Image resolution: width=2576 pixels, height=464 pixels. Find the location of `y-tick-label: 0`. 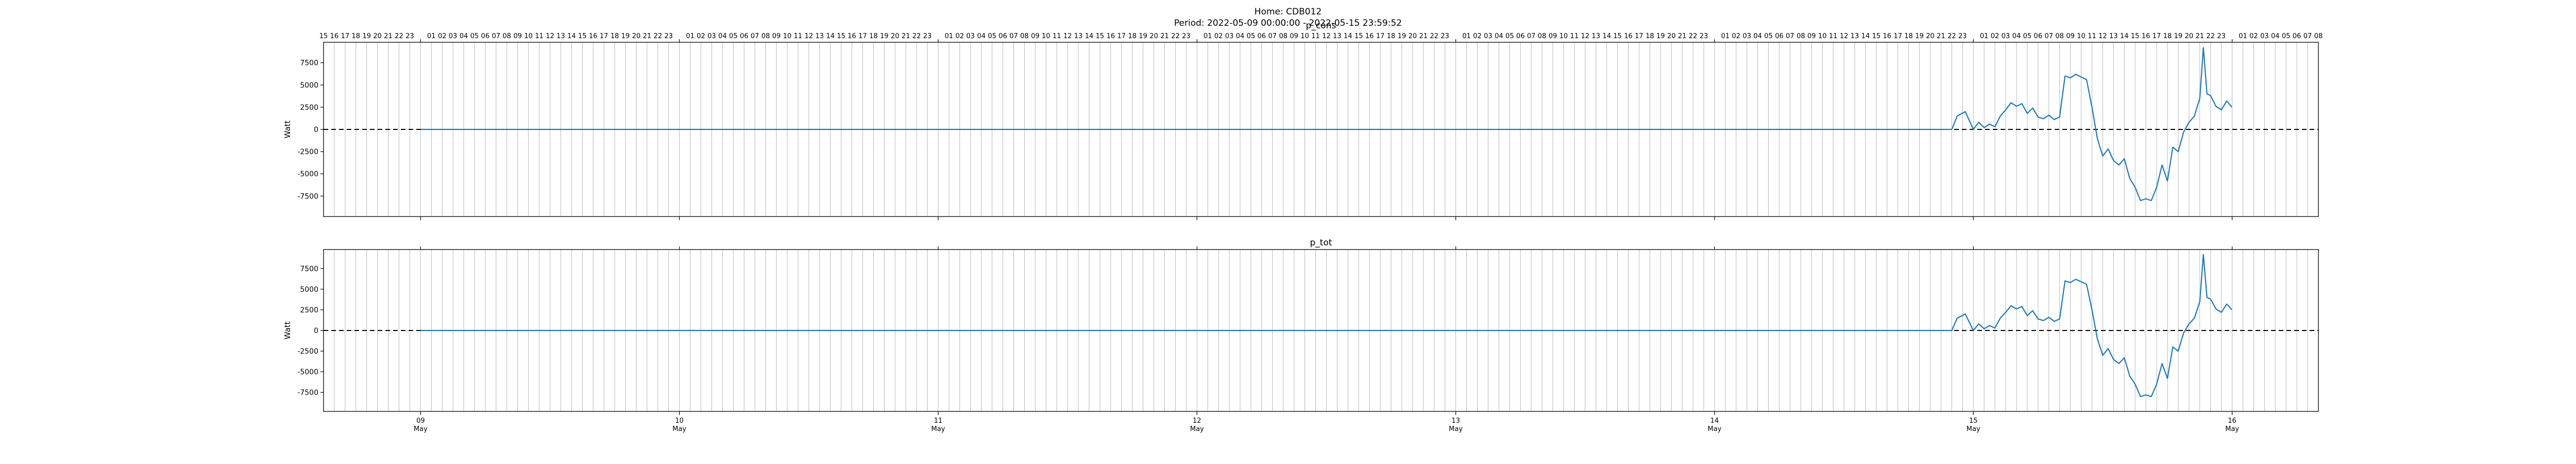

y-tick-label: 0 is located at coordinates (316, 130).